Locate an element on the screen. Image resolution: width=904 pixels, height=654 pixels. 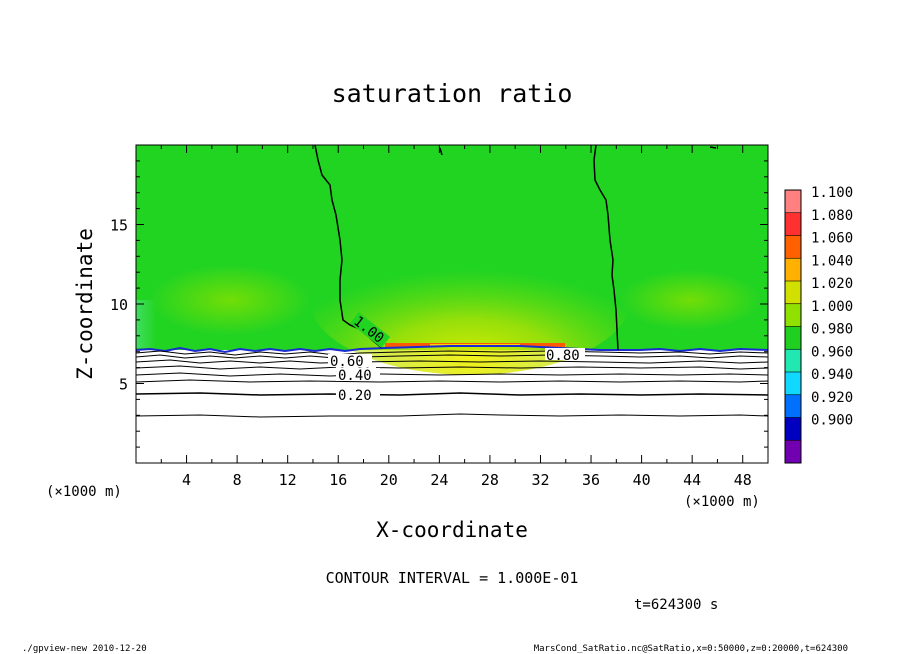
contour-label-0-40-visible: 0.40 is located at coordinates (355, 376).